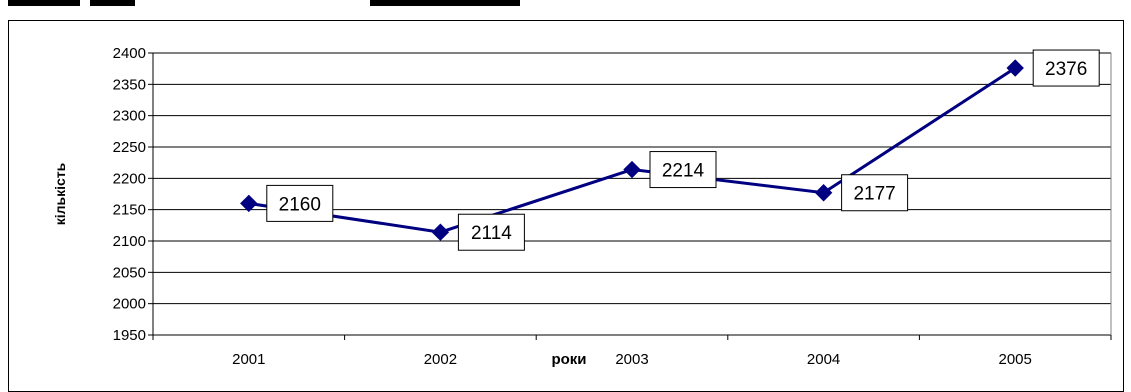  I want to click on data-label: 2376, so click(1066, 69).